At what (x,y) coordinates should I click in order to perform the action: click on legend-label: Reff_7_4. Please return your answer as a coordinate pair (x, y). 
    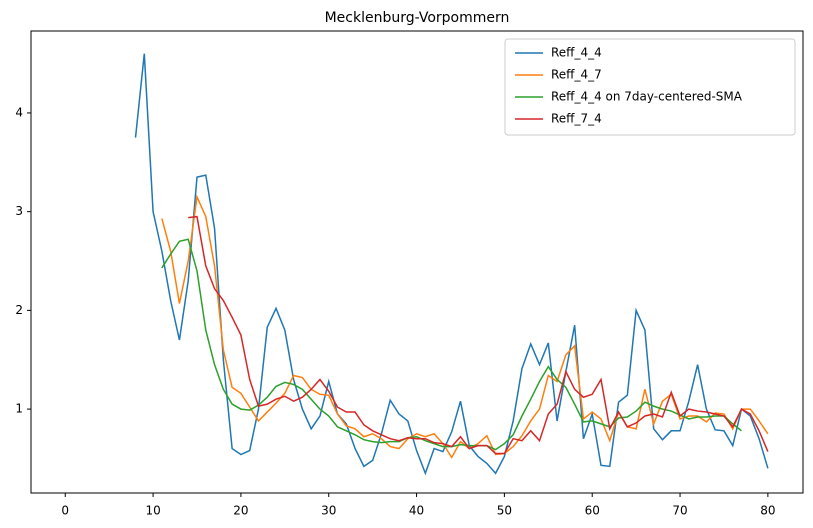
    Looking at the image, I should click on (576, 119).